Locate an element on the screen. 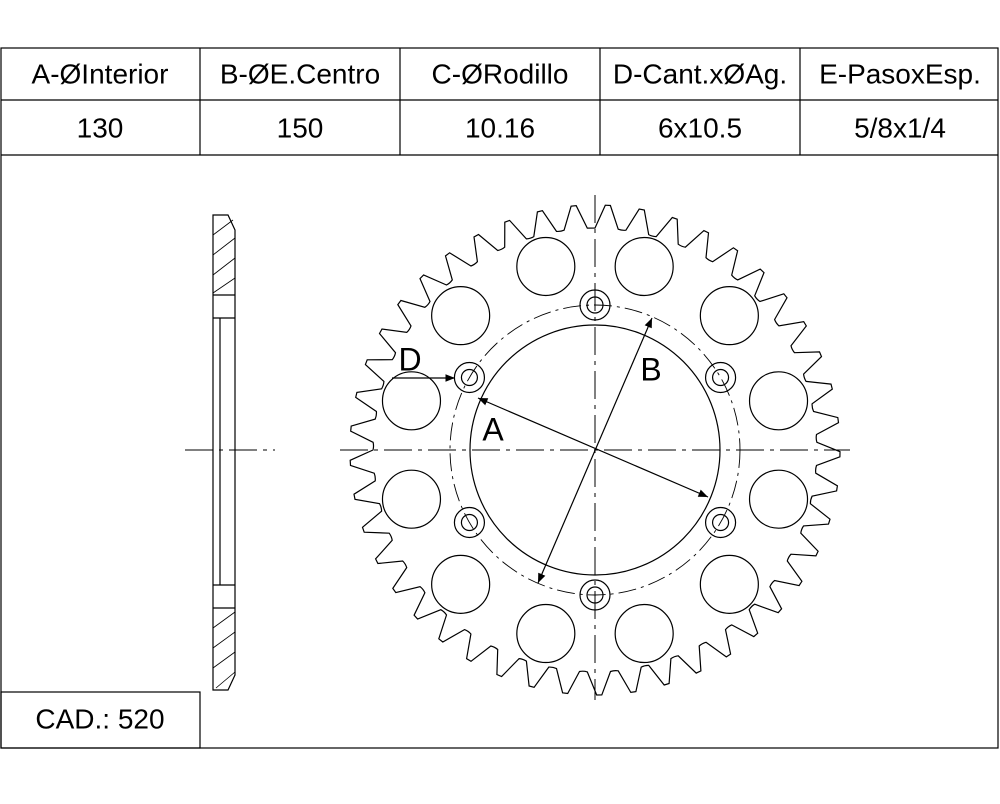  label-b: B is located at coordinates (650, 369).